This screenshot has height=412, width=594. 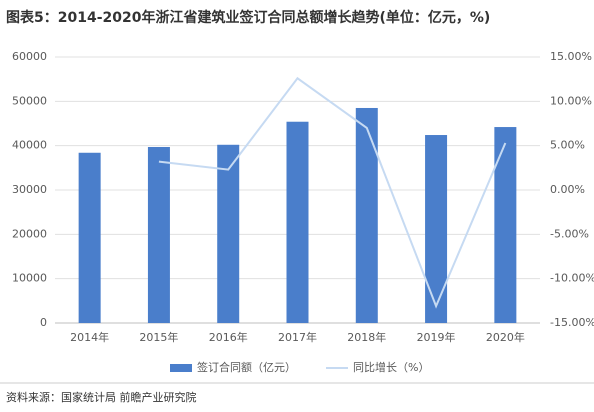 What do you see at coordinates (248, 17) in the screenshot?
I see `chart-title: 图表5：2014-2020年浙江省建筑业签订合同总额增长趋势(单位：亿元，%)` at bounding box center [248, 17].